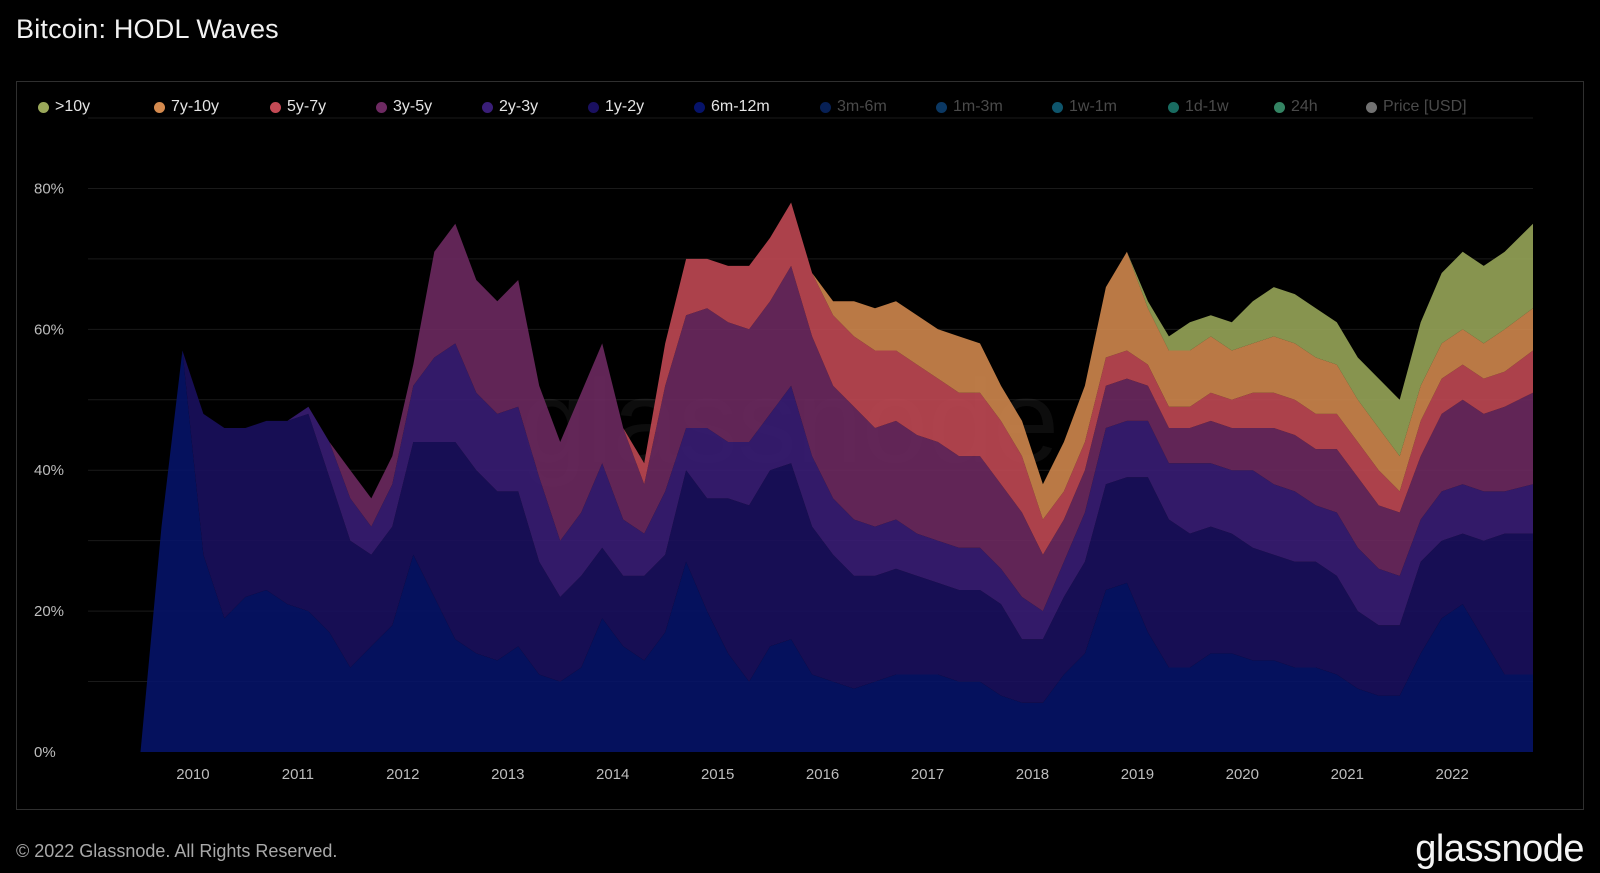 The image size is (1600, 873). Describe the element at coordinates (307, 106) in the screenshot. I see `legend-label: 5y-7y` at that location.